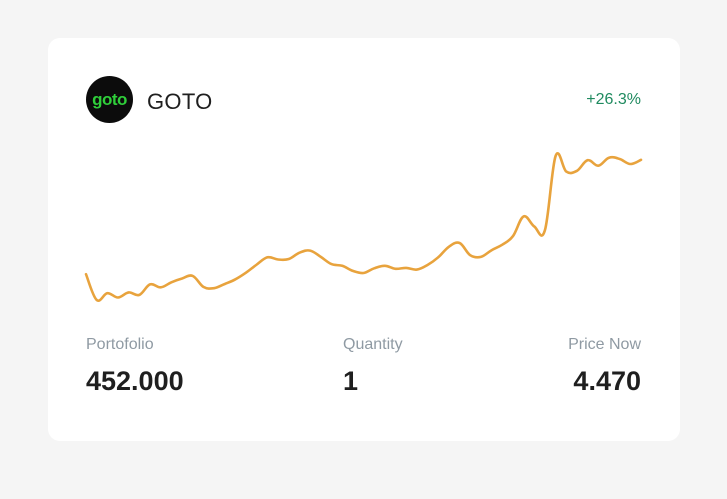 Image resolution: width=727 pixels, height=499 pixels. I want to click on portfolio-value: 452.000, so click(135, 381).